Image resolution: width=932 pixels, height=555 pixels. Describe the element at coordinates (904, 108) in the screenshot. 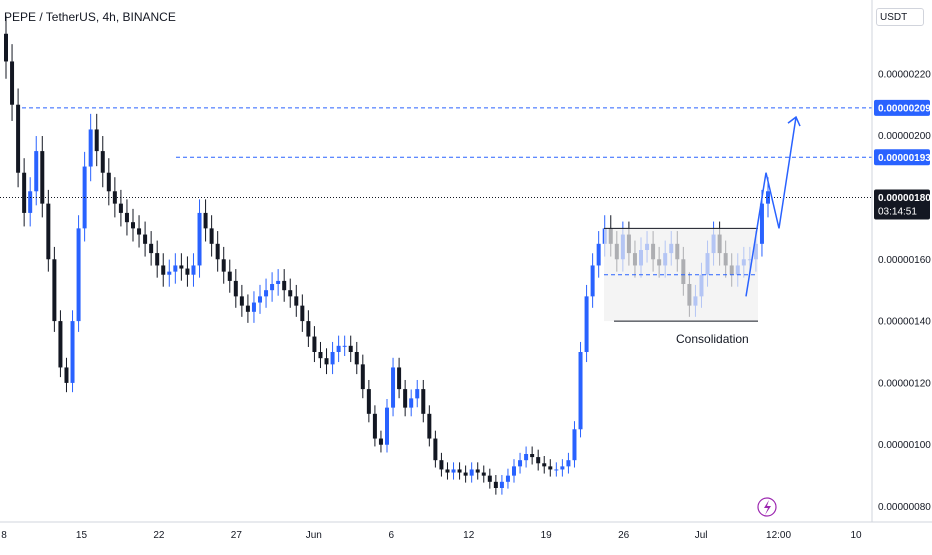

I see `level-209-label: 0.00000209` at that location.